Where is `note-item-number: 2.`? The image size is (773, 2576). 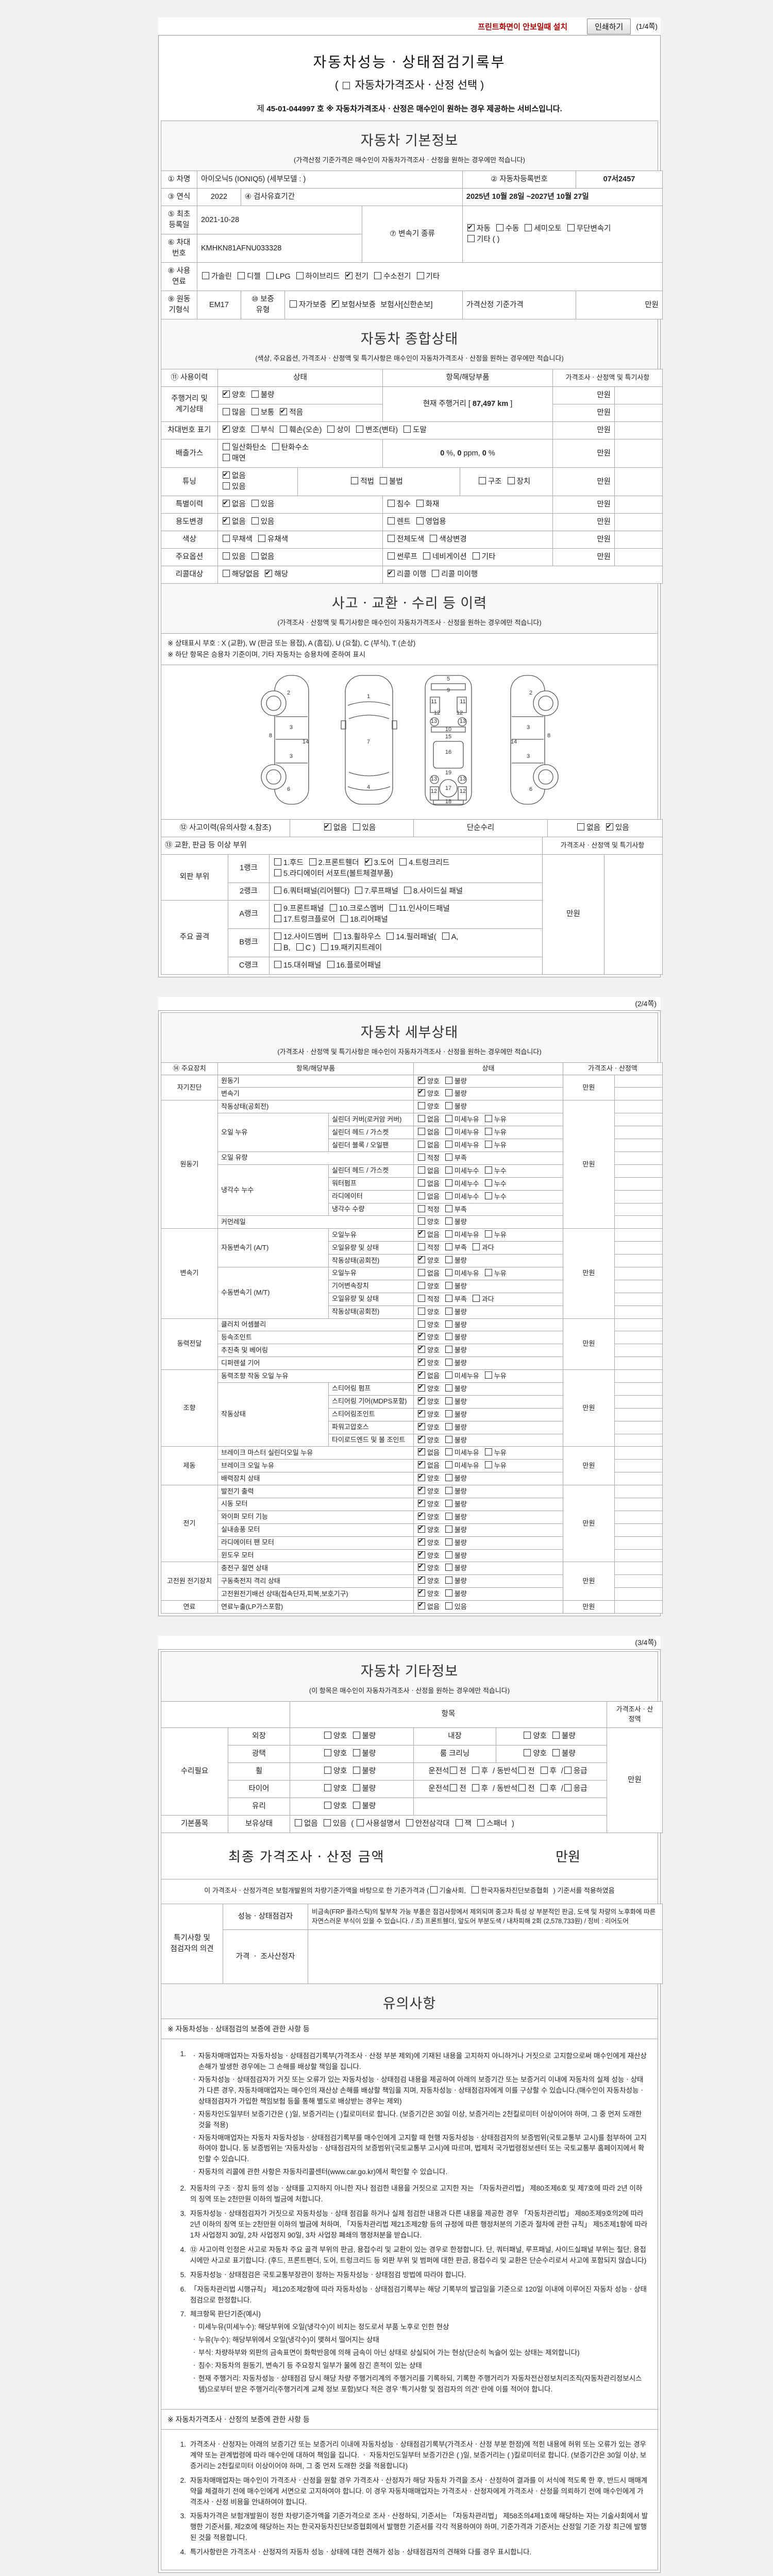
note-item-number: 2. is located at coordinates (183, 2188).